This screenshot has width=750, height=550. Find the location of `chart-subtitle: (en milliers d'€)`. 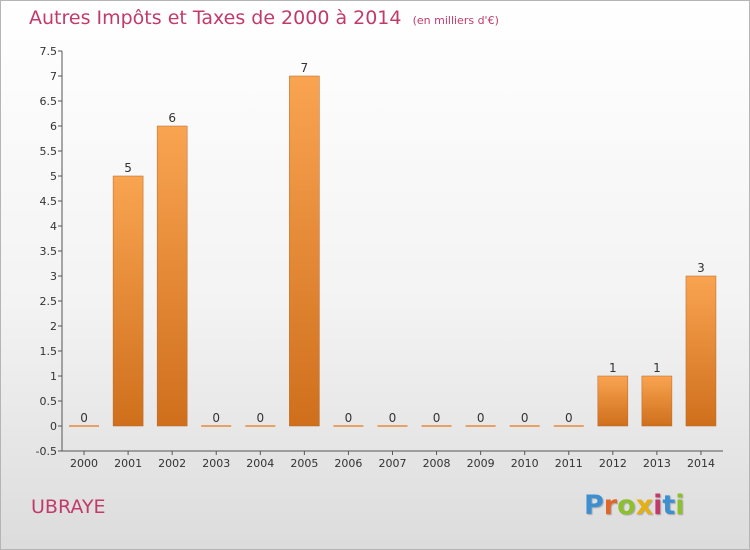

chart-subtitle: (en milliers d'€) is located at coordinates (455, 20).